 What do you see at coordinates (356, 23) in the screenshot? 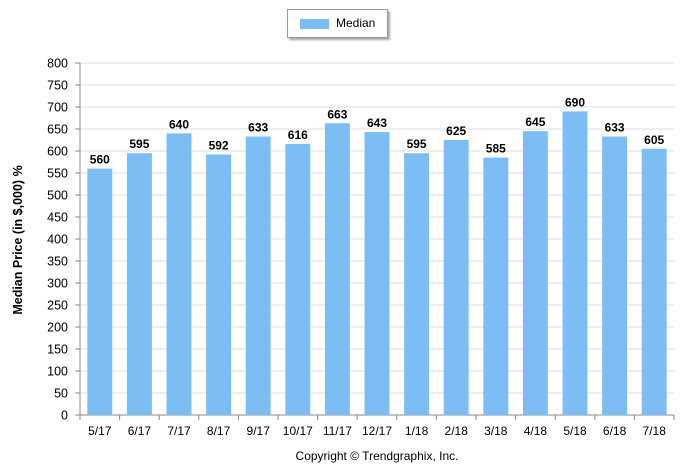
I see `legend-label-median: Median` at bounding box center [356, 23].